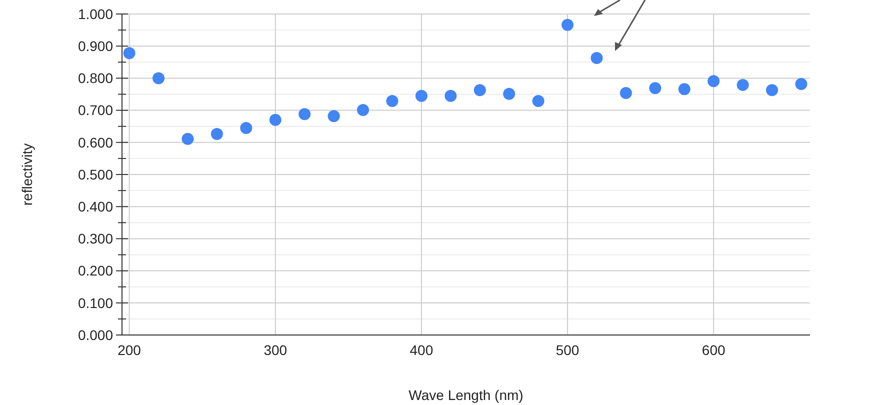 Image resolution: width=881 pixels, height=405 pixels. I want to click on x-axis-title: Wave Length (nm), so click(466, 395).